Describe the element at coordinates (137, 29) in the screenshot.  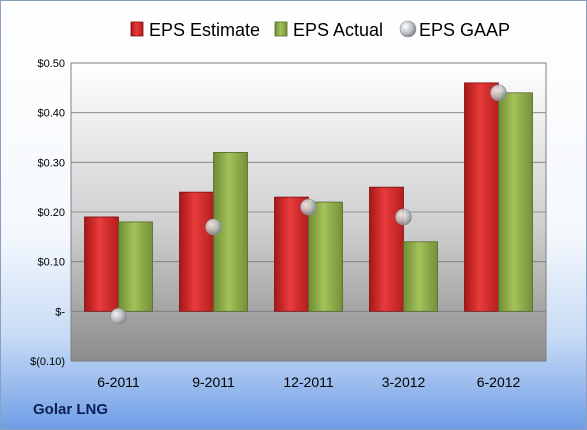
I see `legend-estimate-swatch` at that location.